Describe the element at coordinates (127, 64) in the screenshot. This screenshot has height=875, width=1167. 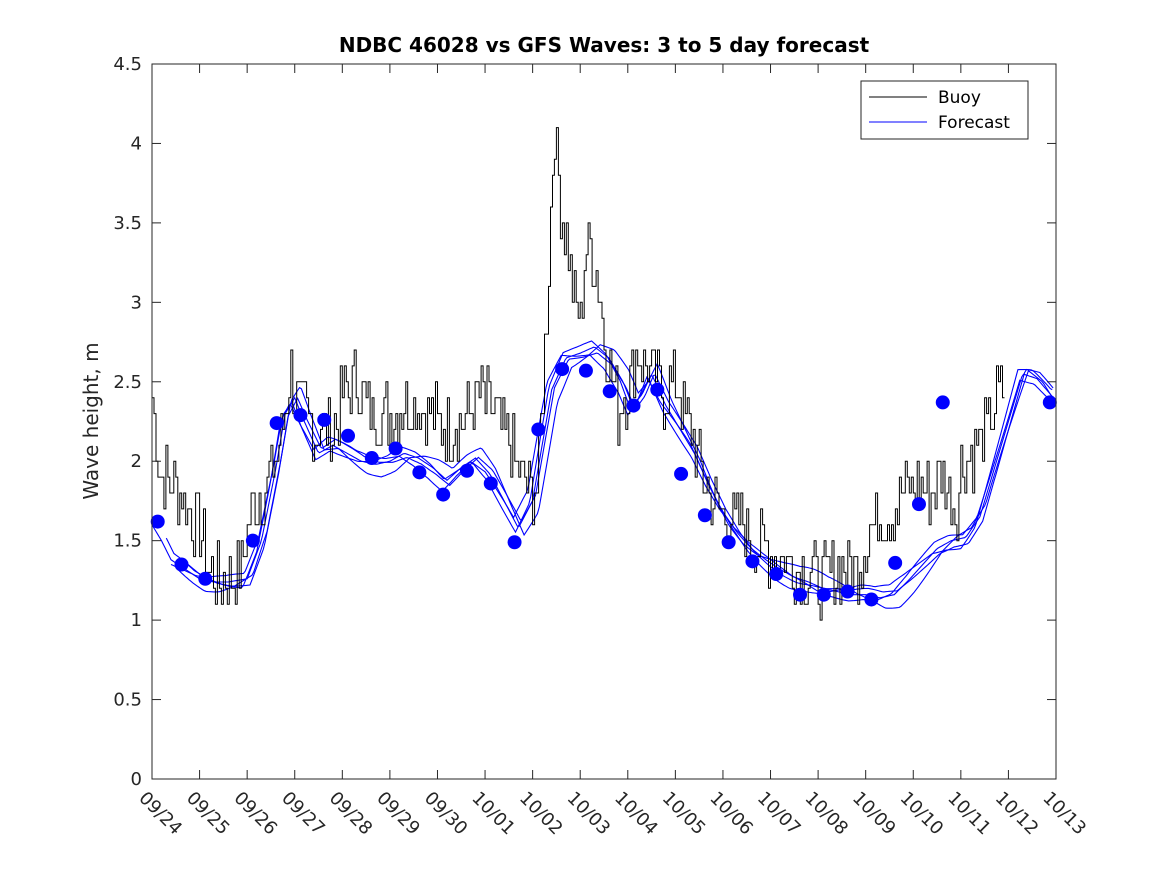
I see `y-tick-label: 4.5` at that location.